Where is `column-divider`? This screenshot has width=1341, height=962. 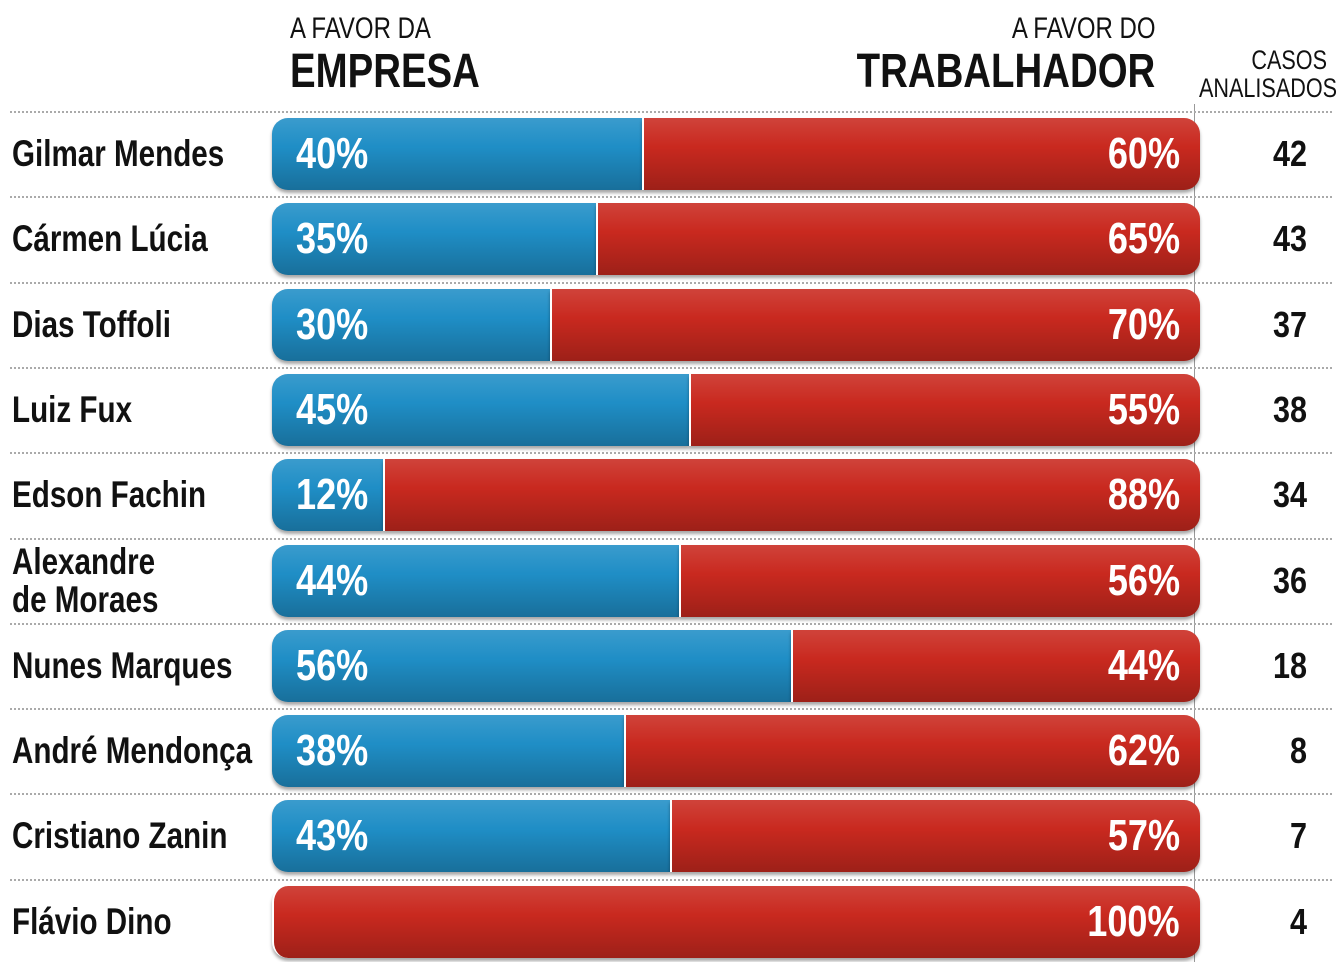 column-divider is located at coordinates (1194, 533).